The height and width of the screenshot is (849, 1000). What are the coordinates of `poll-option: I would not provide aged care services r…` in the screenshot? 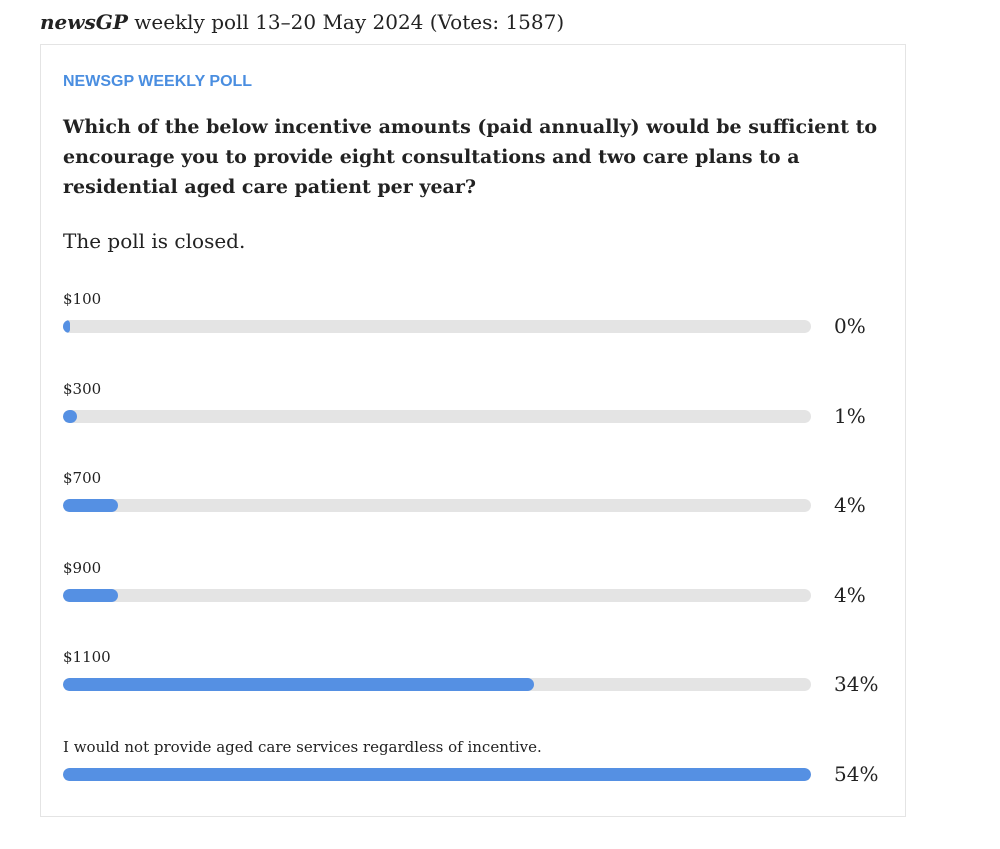 It's located at (473, 773).